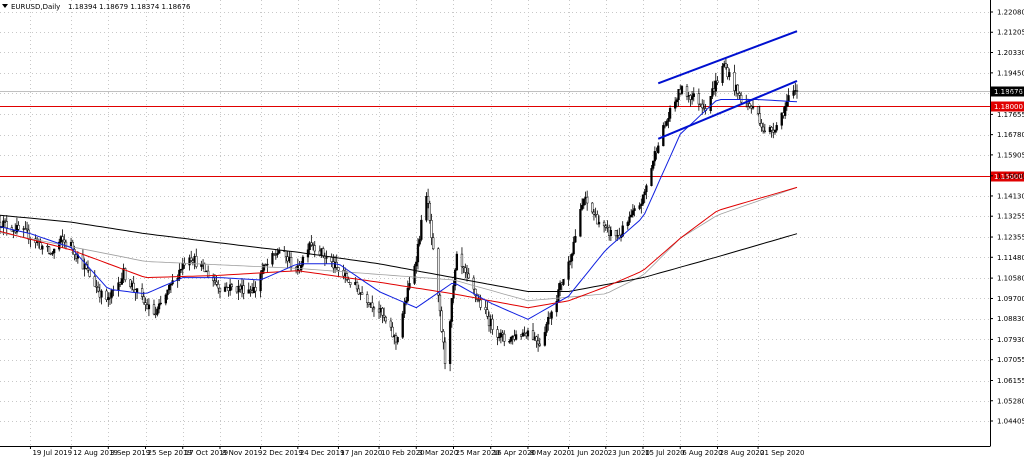 The width and height of the screenshot is (1024, 459). Describe the element at coordinates (727, 110) in the screenshot. I see `trend-line` at that location.